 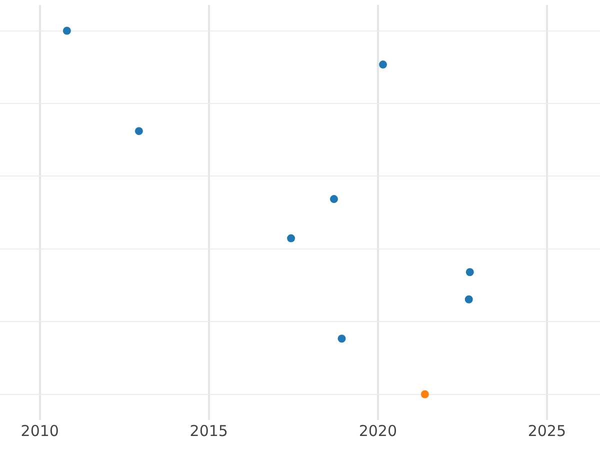 I want to click on x-tick-label: 2010, so click(x=39, y=431).